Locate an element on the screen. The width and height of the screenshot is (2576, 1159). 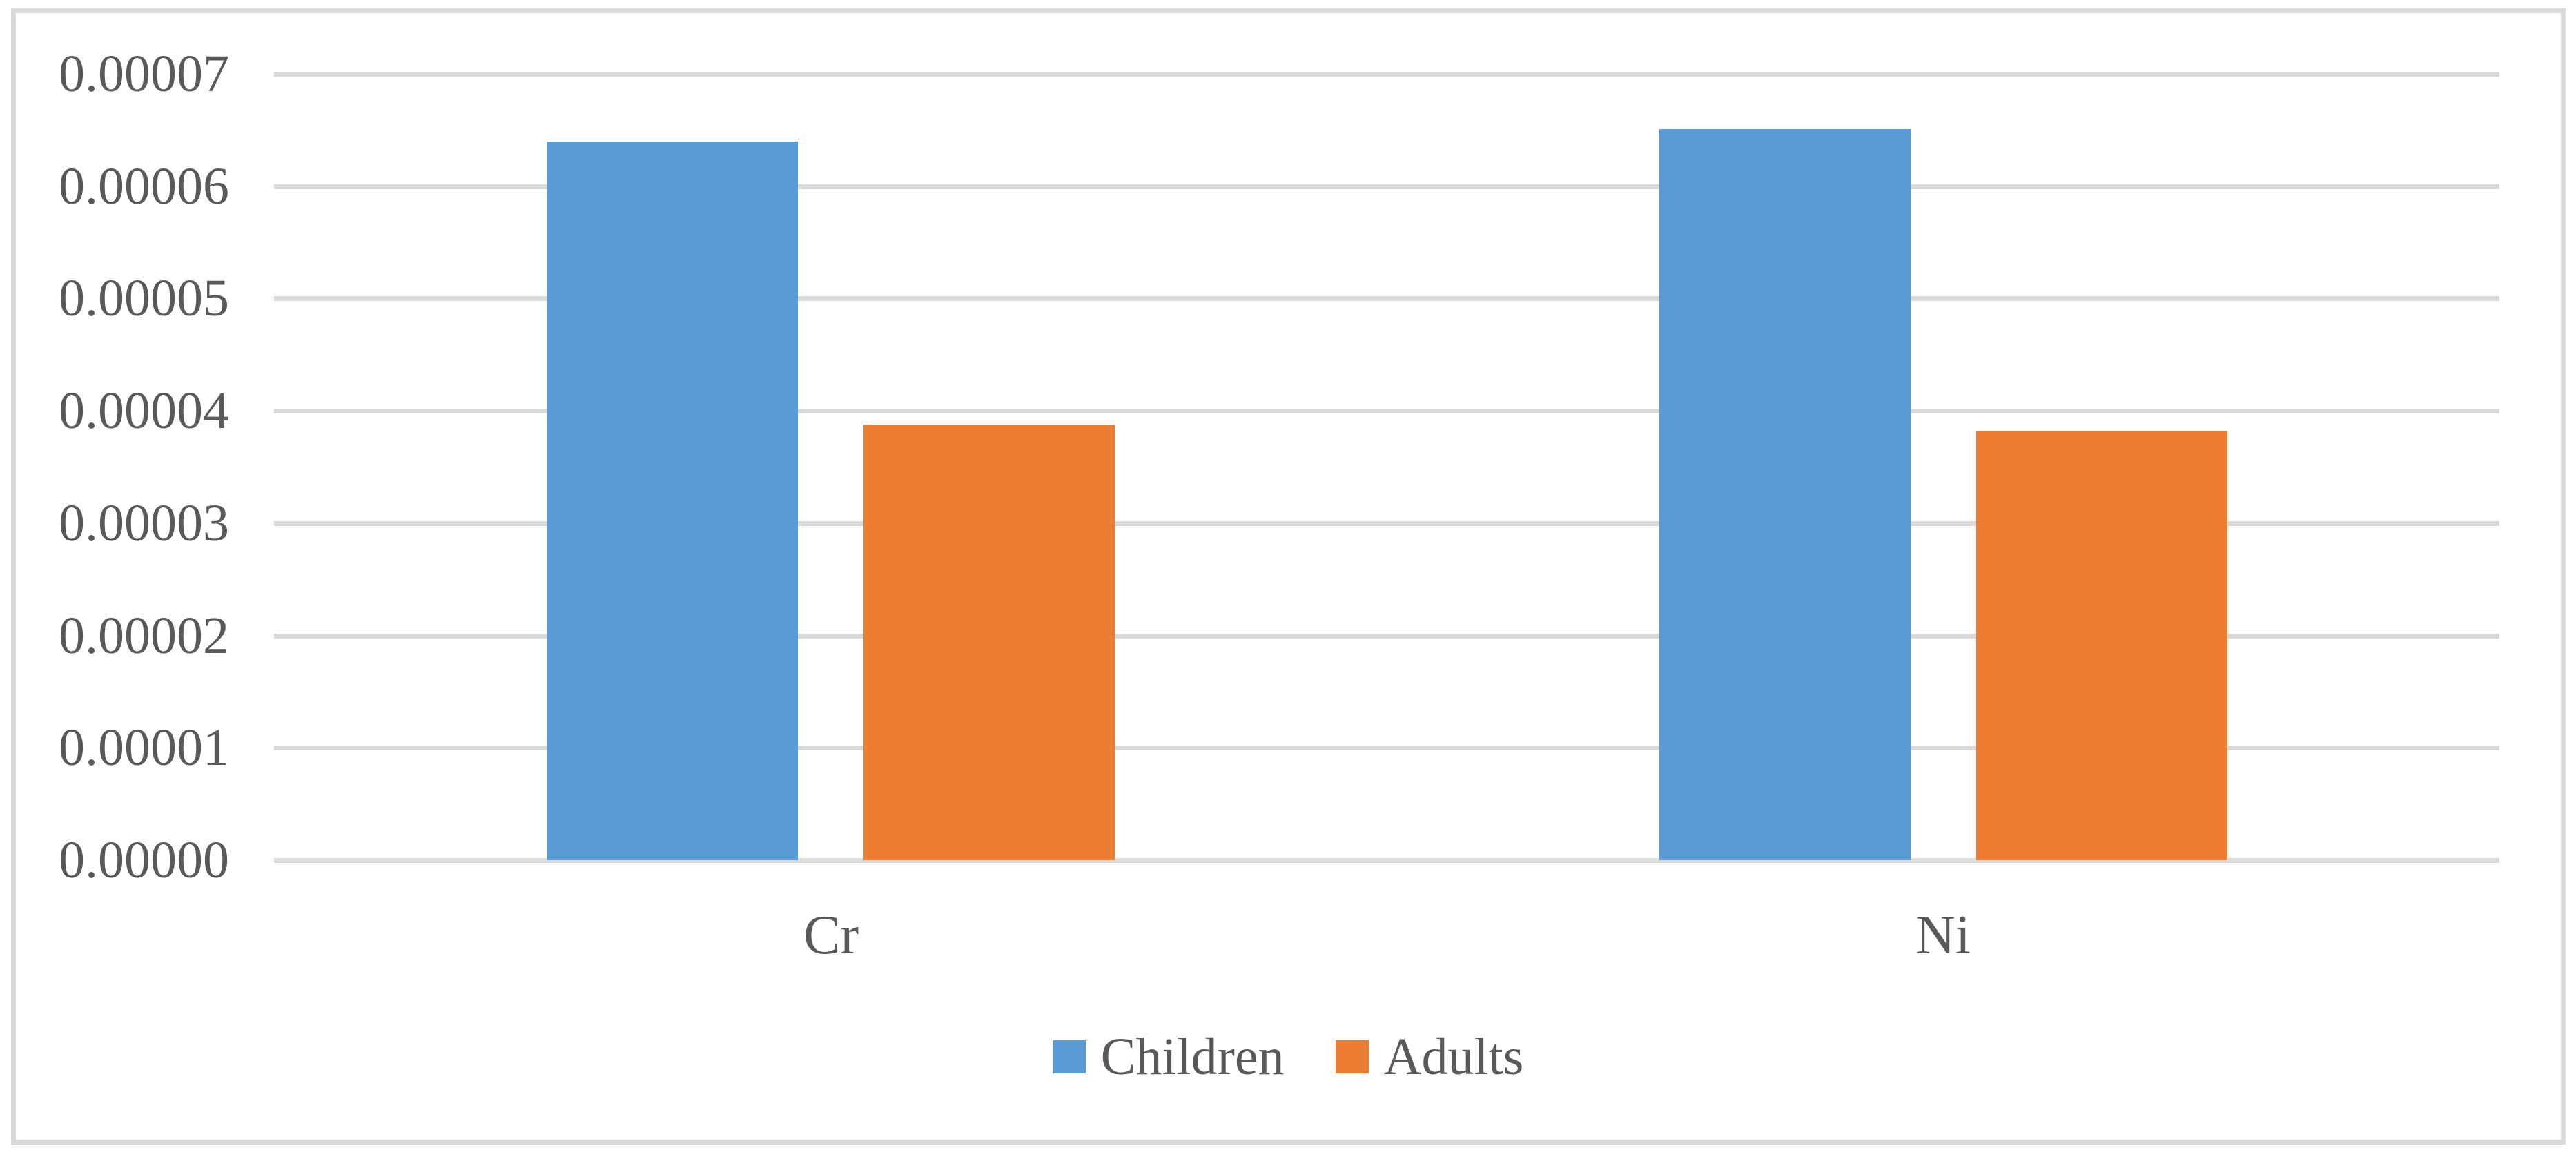
y-axis-tick-label: 0.00002 is located at coordinates (144, 635).